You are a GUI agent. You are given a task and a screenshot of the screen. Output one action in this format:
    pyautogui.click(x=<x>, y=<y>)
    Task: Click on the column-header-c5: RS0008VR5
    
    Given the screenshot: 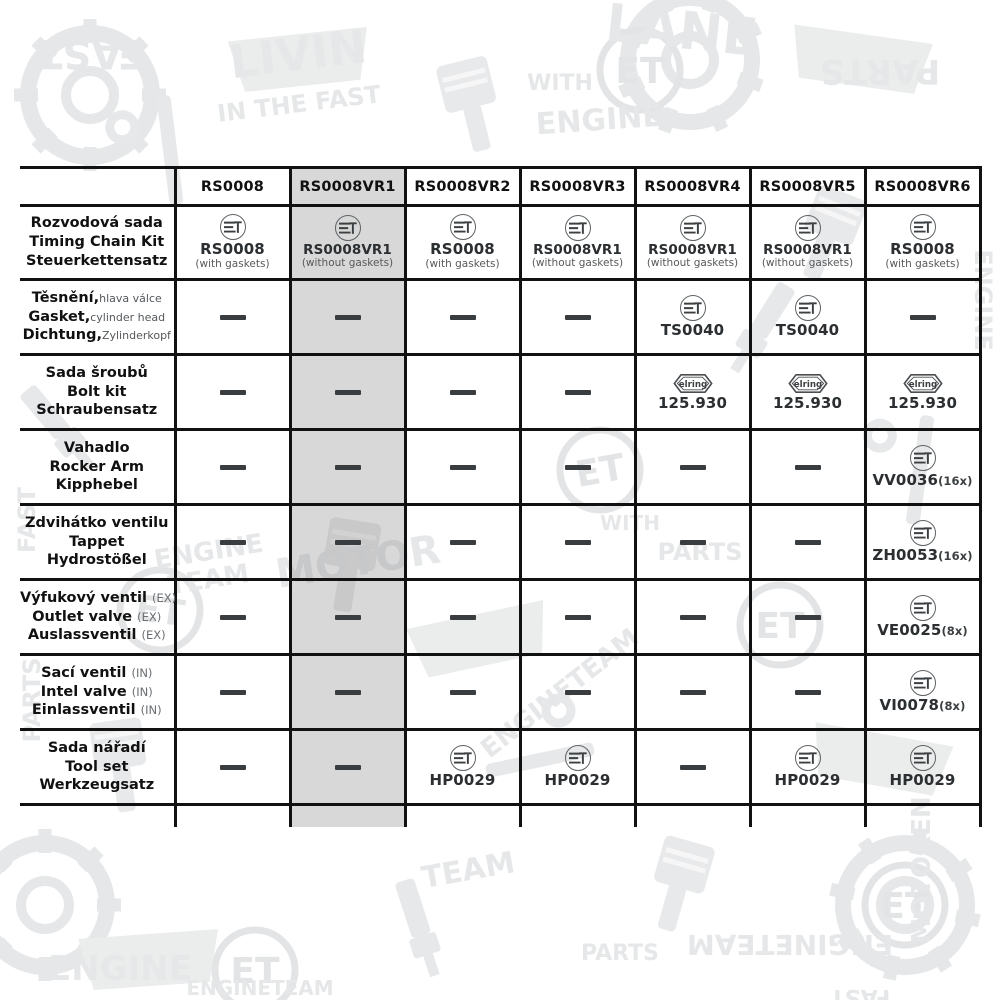 What is the action you would take?
    pyautogui.click(x=806, y=186)
    